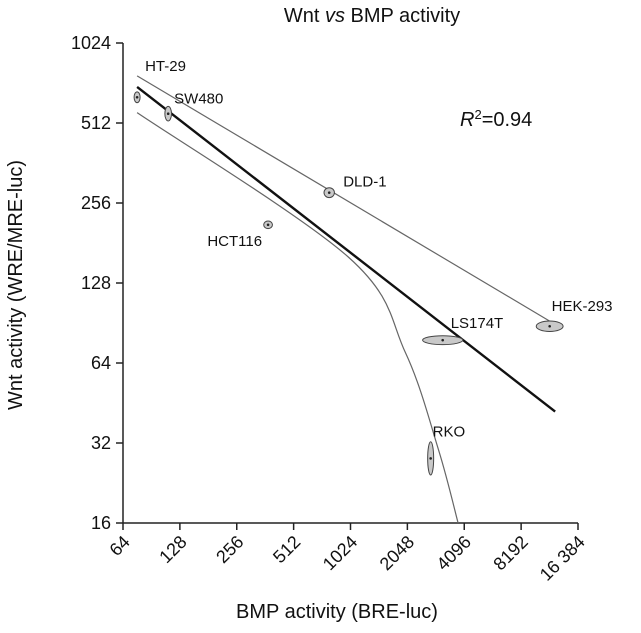 Image resolution: width=641 pixels, height=633 pixels. What do you see at coordinates (229, 549) in the screenshot?
I see `x-tick-label: 256` at bounding box center [229, 549].